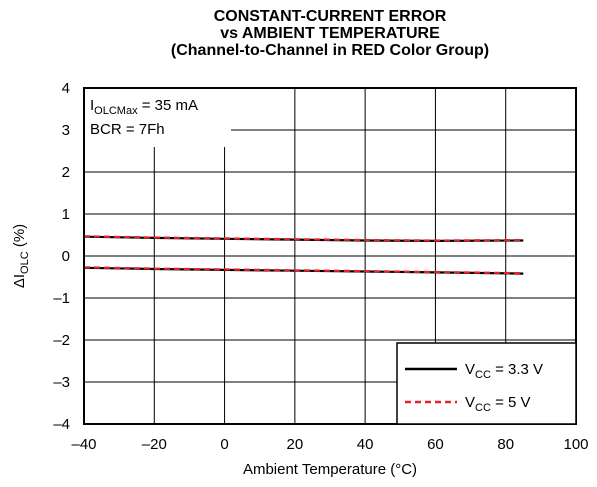 The width and height of the screenshot is (597, 487). What do you see at coordinates (365, 444) in the screenshot?
I see `x-tick-label: 40` at bounding box center [365, 444].